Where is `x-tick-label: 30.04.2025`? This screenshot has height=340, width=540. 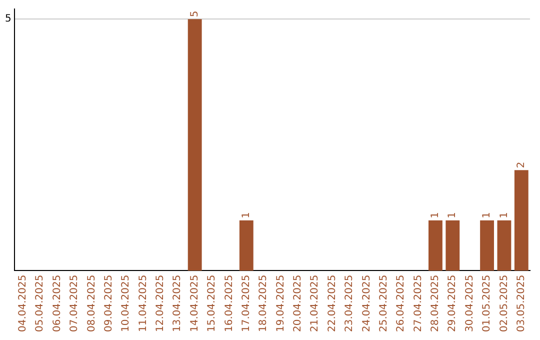 x-tick-label: 30.04.2025 is located at coordinates (470, 303).